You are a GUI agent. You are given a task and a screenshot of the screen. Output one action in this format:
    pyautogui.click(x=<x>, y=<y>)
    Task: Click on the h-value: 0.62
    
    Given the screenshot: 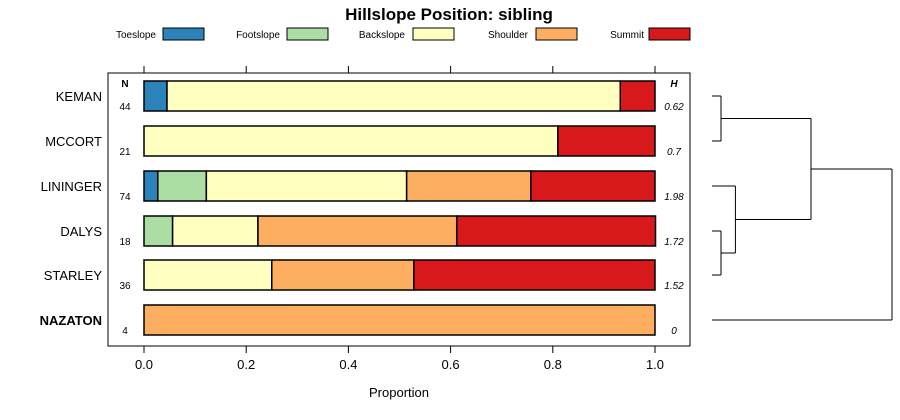 What is the action you would take?
    pyautogui.click(x=674, y=107)
    